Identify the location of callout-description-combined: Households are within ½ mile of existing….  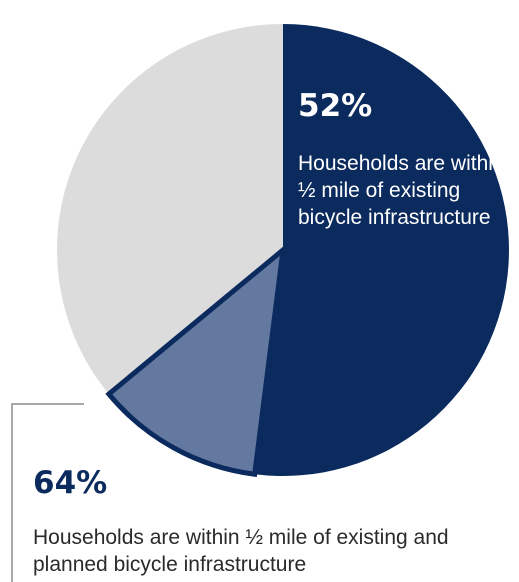
(273, 551).